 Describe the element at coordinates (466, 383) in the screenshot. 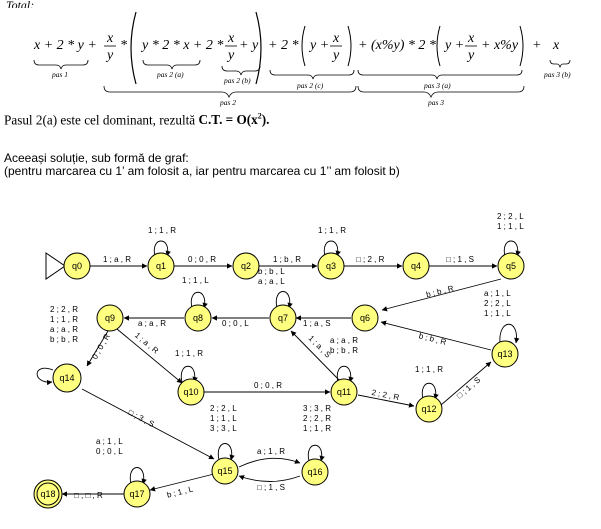

I see `edge-q12-q13` at that location.